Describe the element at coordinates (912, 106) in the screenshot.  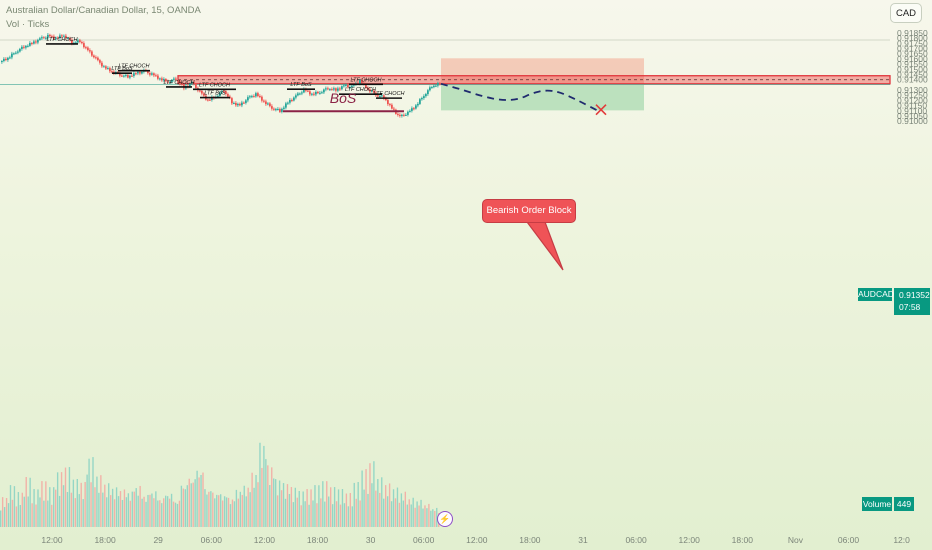
I see `price-axis-label: 0.91150` at that location.